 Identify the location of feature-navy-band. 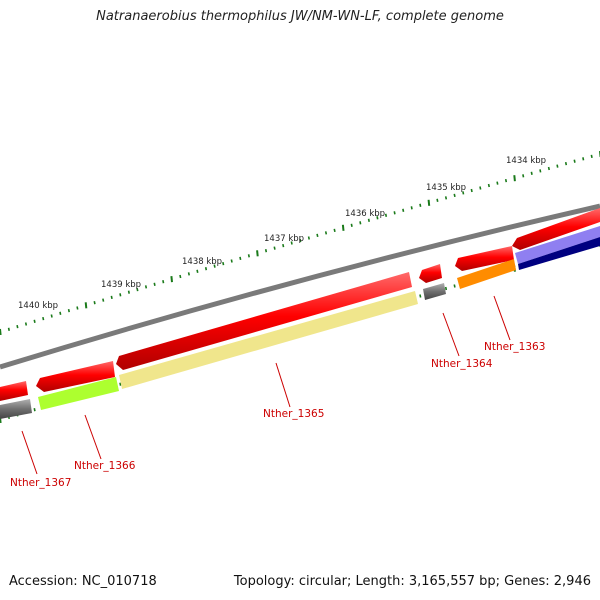
(559, 253).